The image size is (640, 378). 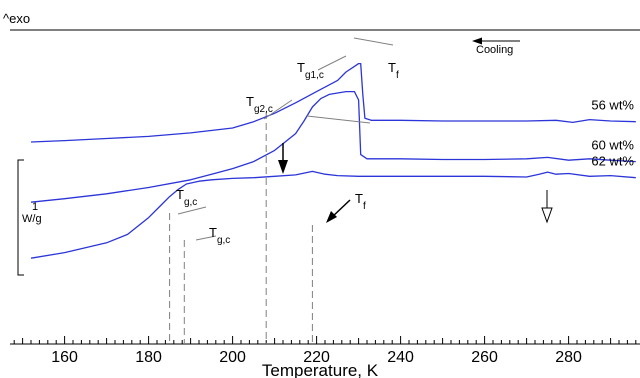 I want to click on x-tick-label: 240, so click(x=400, y=357).